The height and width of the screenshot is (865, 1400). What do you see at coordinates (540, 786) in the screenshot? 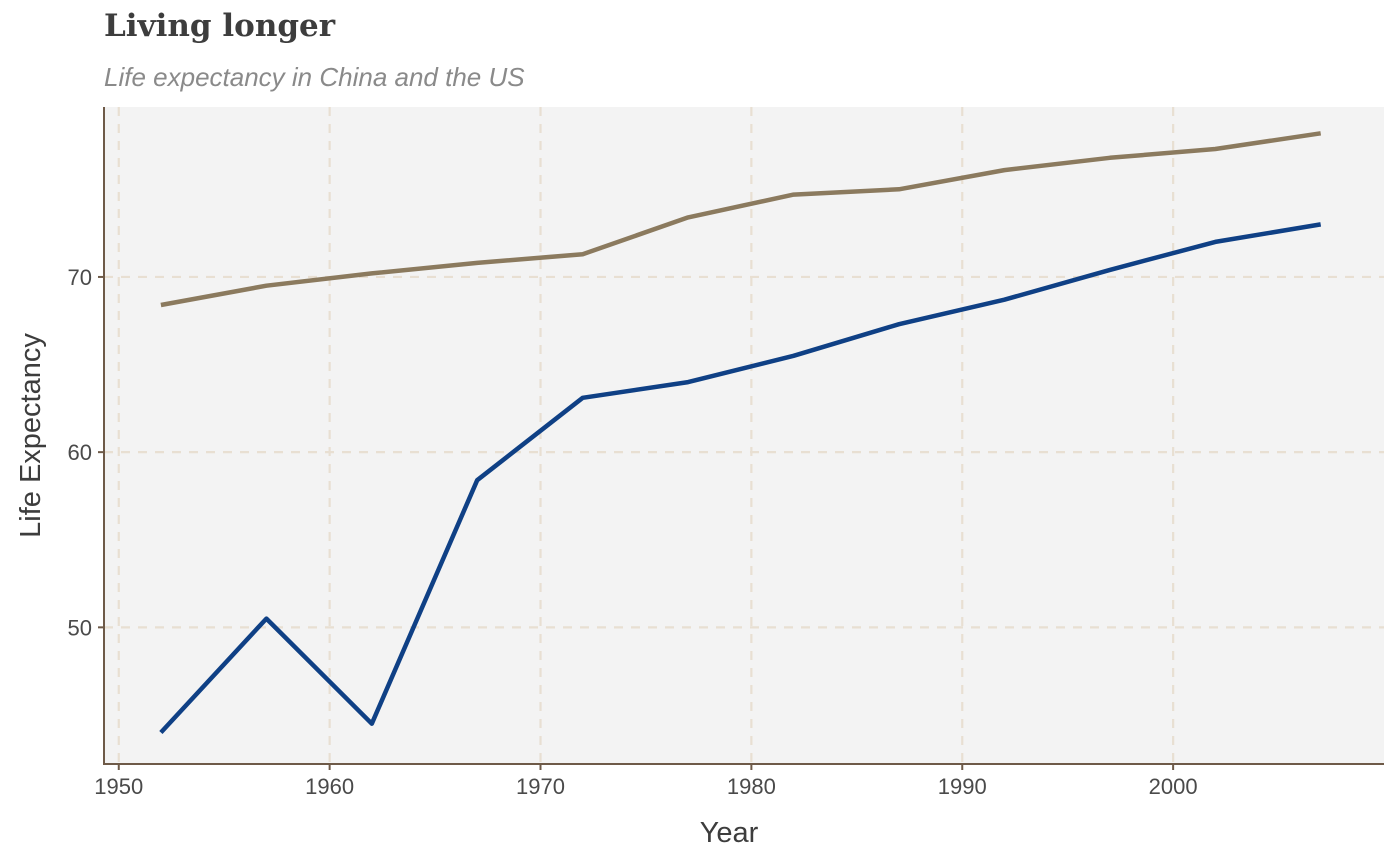
I see `x-tick-label: 1970` at bounding box center [540, 786].